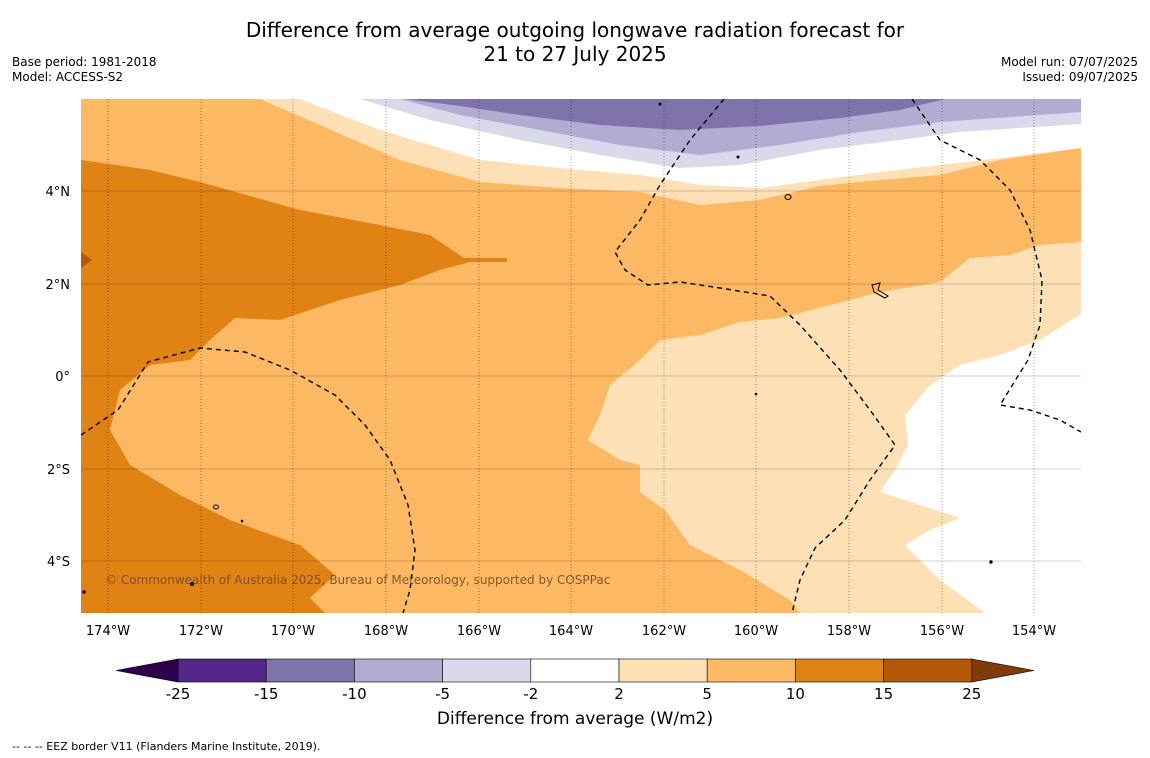 The image size is (1150, 758). What do you see at coordinates (201, 631) in the screenshot?
I see `lon-label: 172°W` at bounding box center [201, 631].